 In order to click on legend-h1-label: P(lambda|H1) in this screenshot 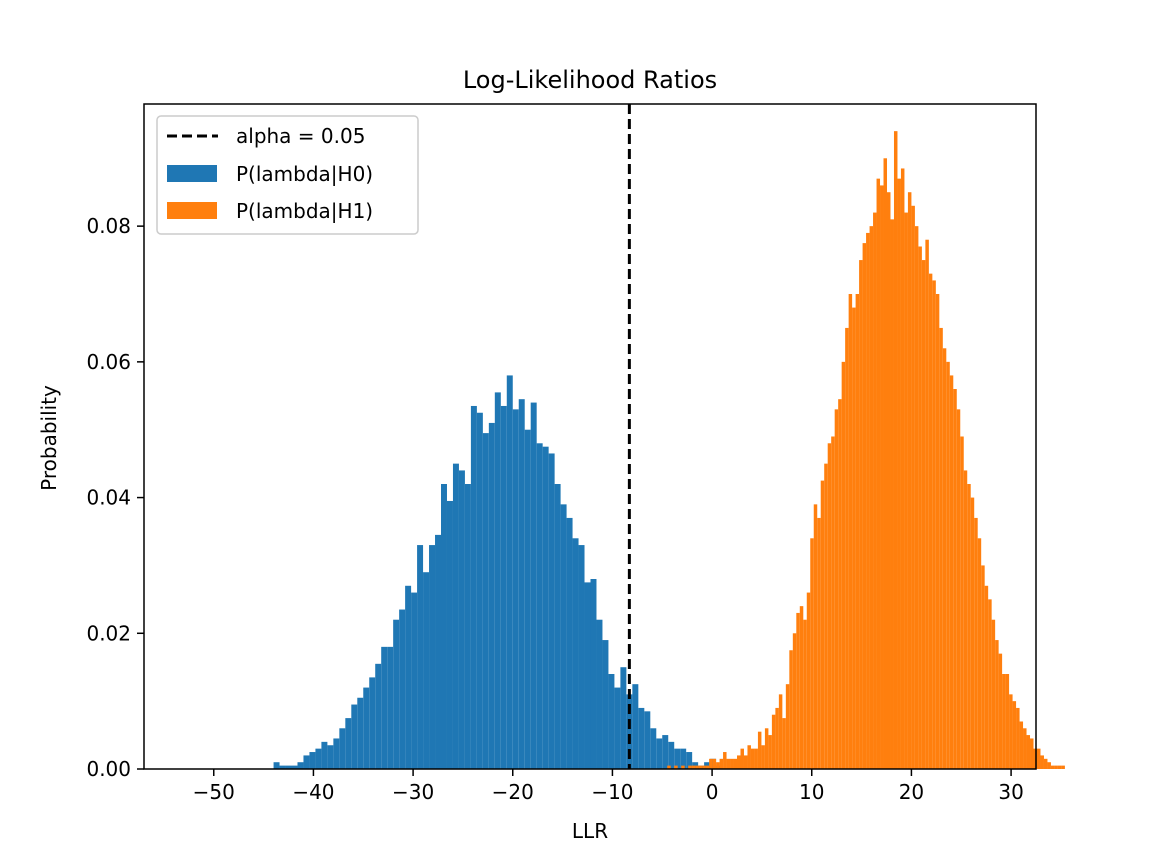, I will do `click(304, 211)`.